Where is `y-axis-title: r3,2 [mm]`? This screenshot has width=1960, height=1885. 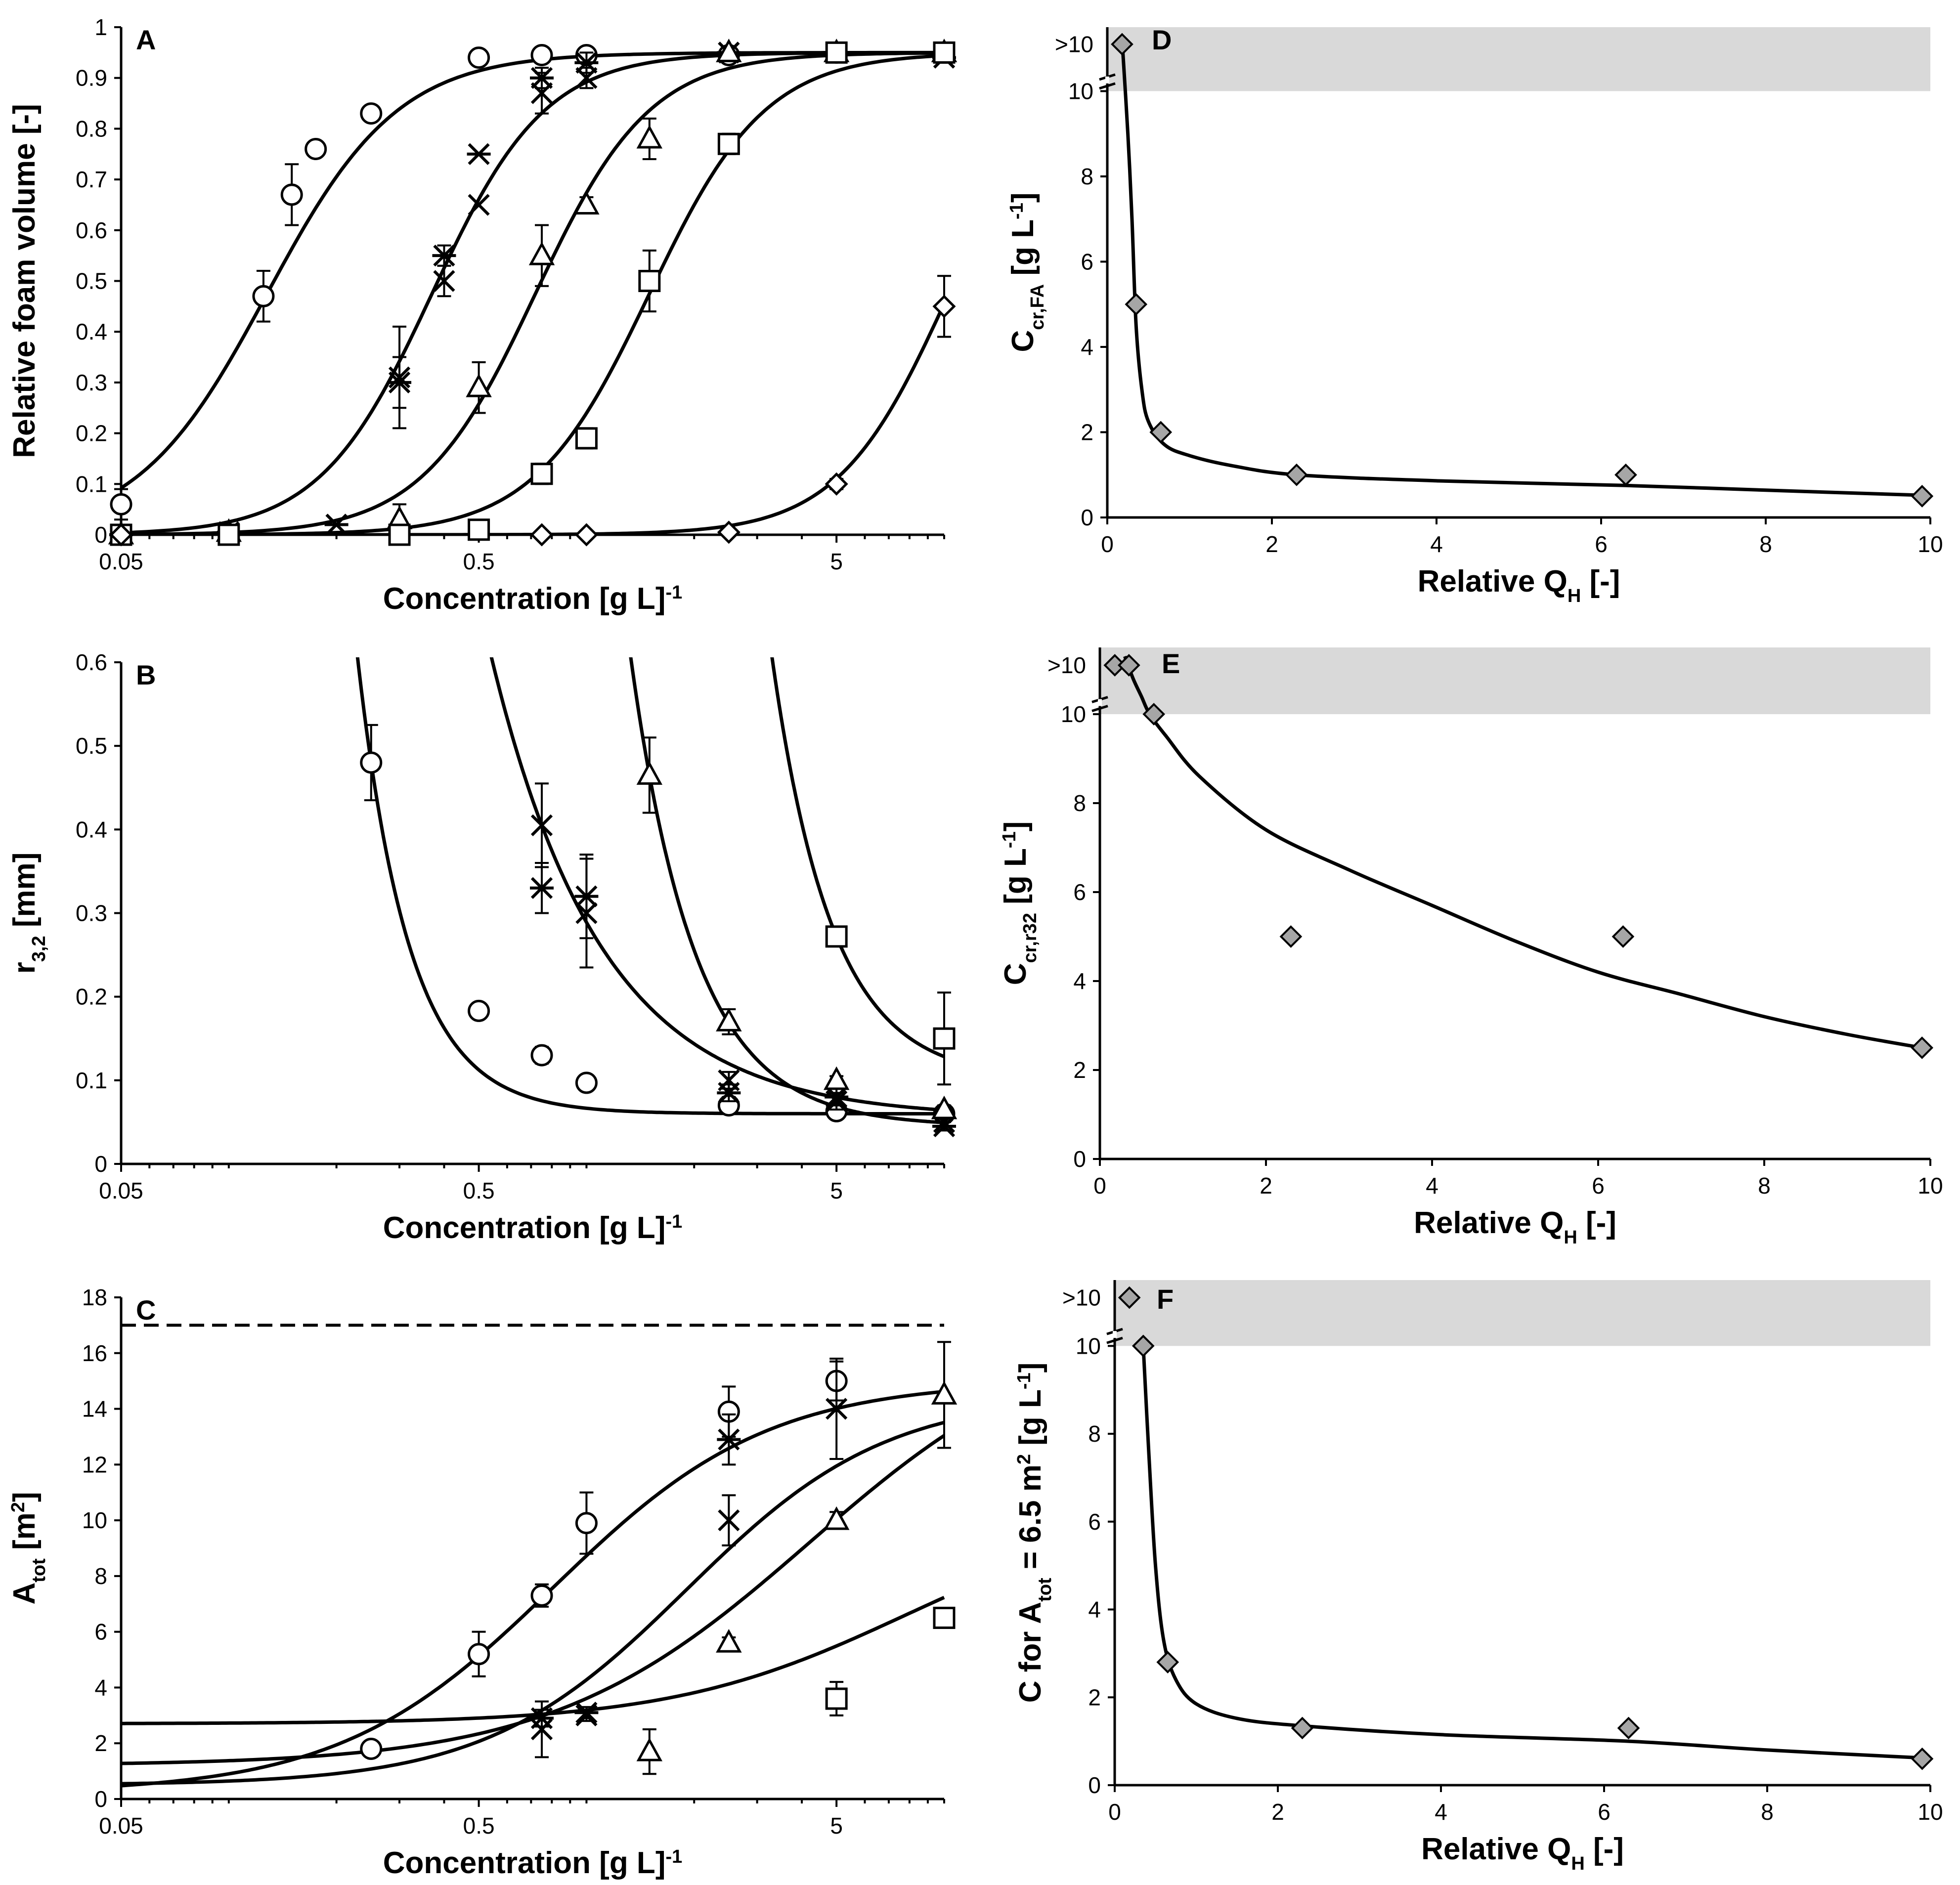
y-axis-title: r3,2 [mm] is located at coordinates (28, 913).